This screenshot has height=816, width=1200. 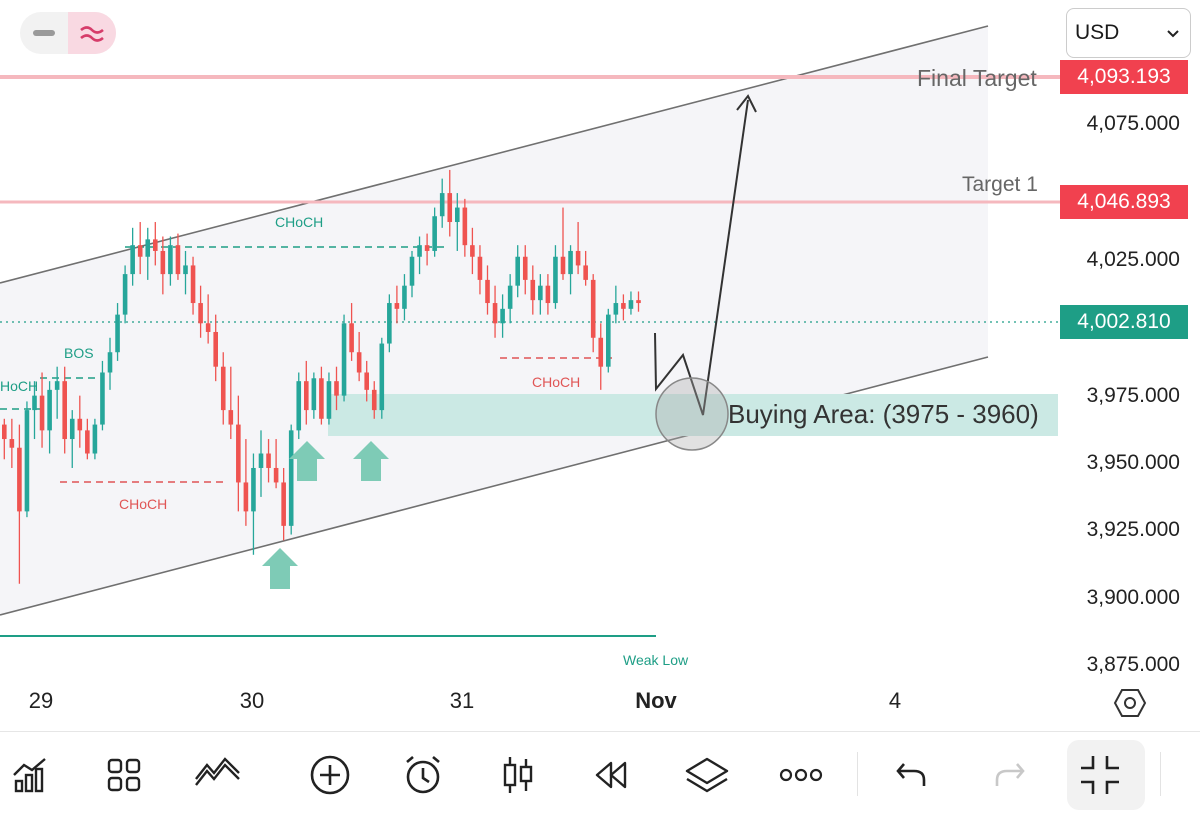 I want to click on chart-type-icon, so click(x=30, y=774).